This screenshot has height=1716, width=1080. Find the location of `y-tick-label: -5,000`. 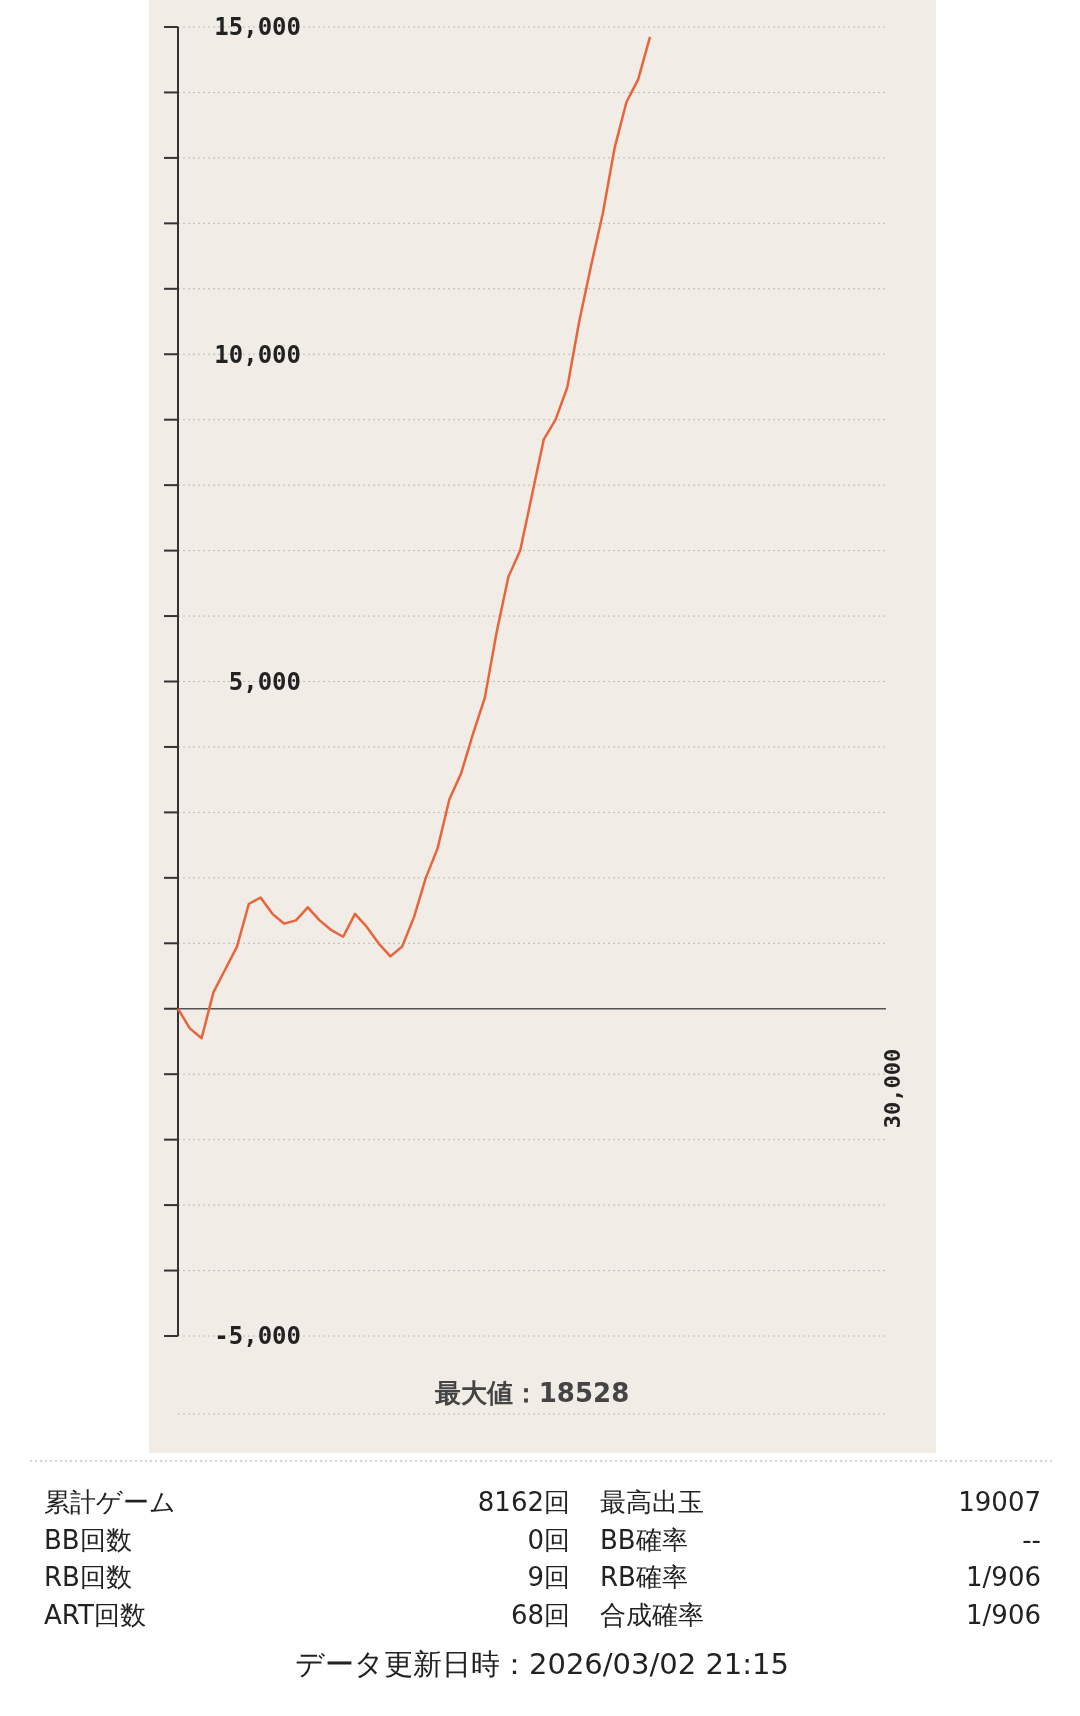

y-tick-label: -5,000 is located at coordinates (257, 1336).